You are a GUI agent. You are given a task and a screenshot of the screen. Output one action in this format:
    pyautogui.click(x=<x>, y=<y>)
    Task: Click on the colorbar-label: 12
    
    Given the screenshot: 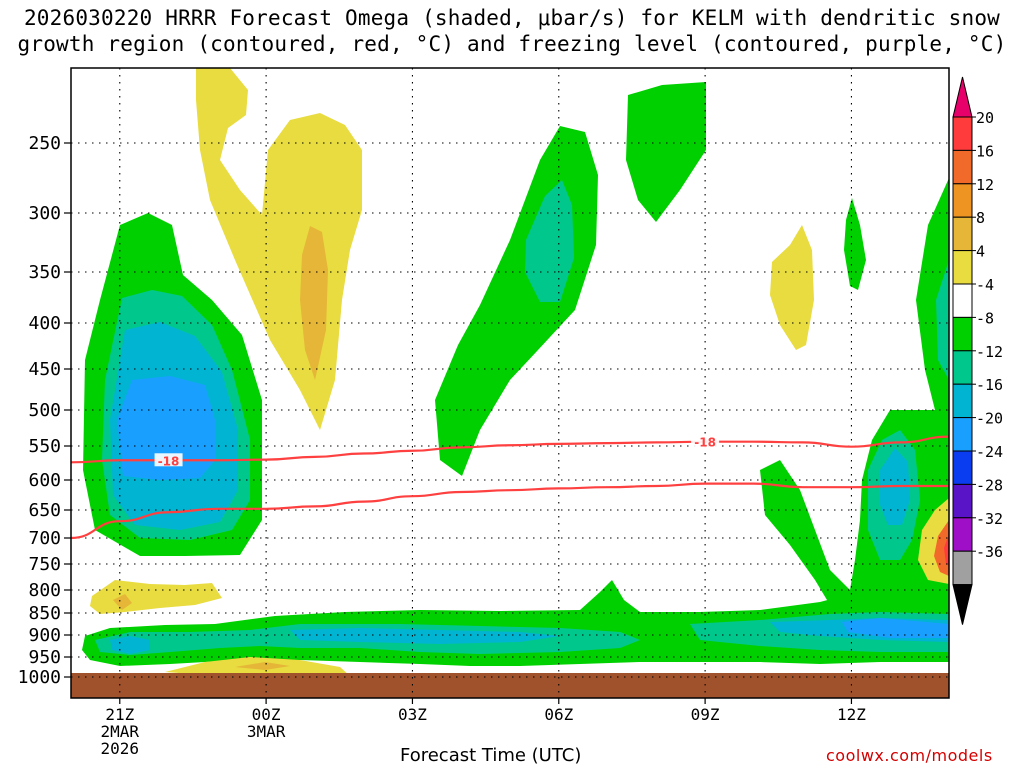 What is the action you would take?
    pyautogui.click(x=985, y=185)
    